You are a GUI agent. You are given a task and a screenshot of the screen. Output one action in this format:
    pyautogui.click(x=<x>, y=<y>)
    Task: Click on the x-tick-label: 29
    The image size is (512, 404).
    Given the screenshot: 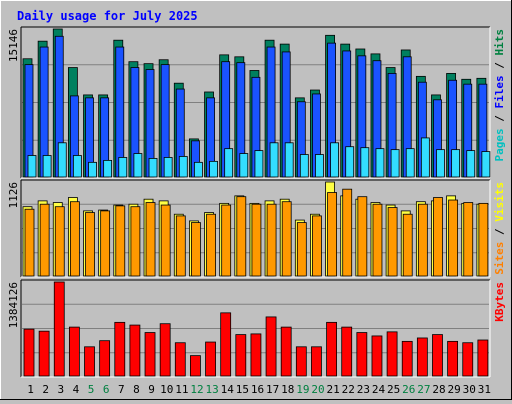 What is the action you would take?
    pyautogui.click(x=454, y=389)
    